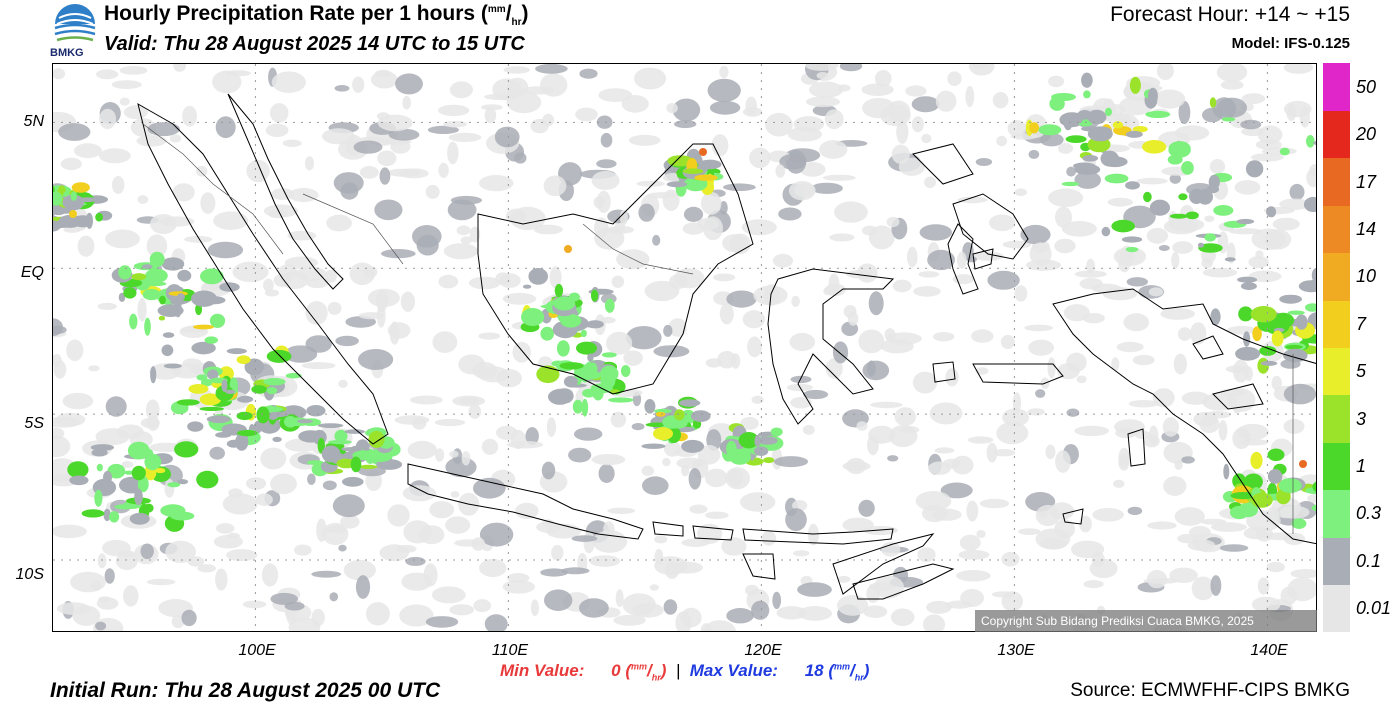 The width and height of the screenshot is (1400, 709). Describe the element at coordinates (245, 690) in the screenshot. I see `initial-run: Initial Run: Thu 28 August 2025 00 UTC` at that location.